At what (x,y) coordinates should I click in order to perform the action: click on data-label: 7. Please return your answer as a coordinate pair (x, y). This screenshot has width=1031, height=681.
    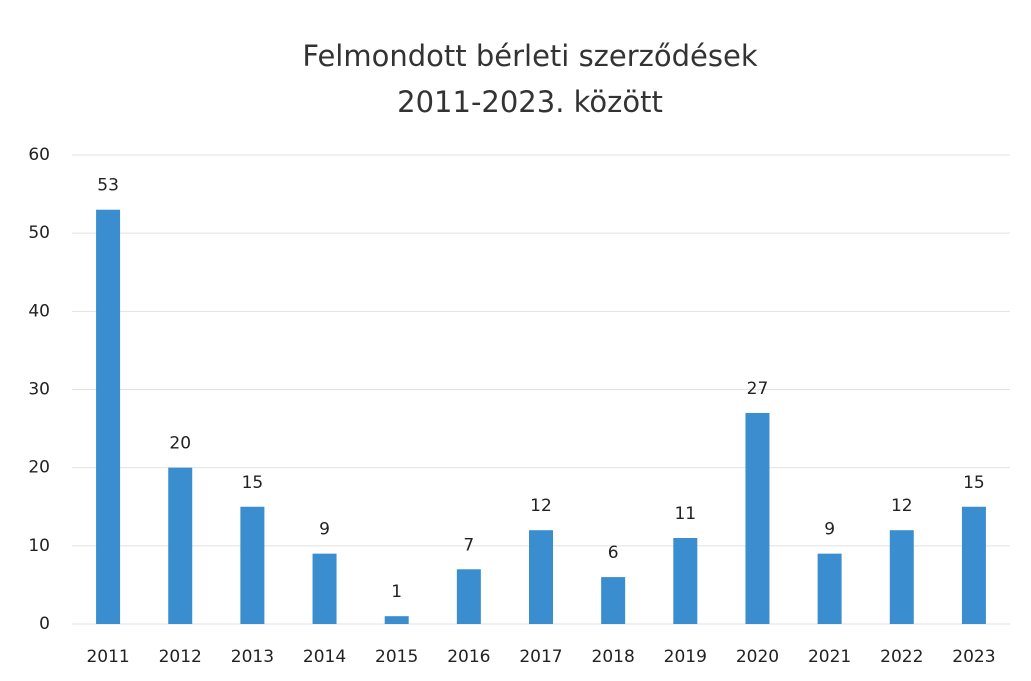
    Looking at the image, I should click on (468, 545).